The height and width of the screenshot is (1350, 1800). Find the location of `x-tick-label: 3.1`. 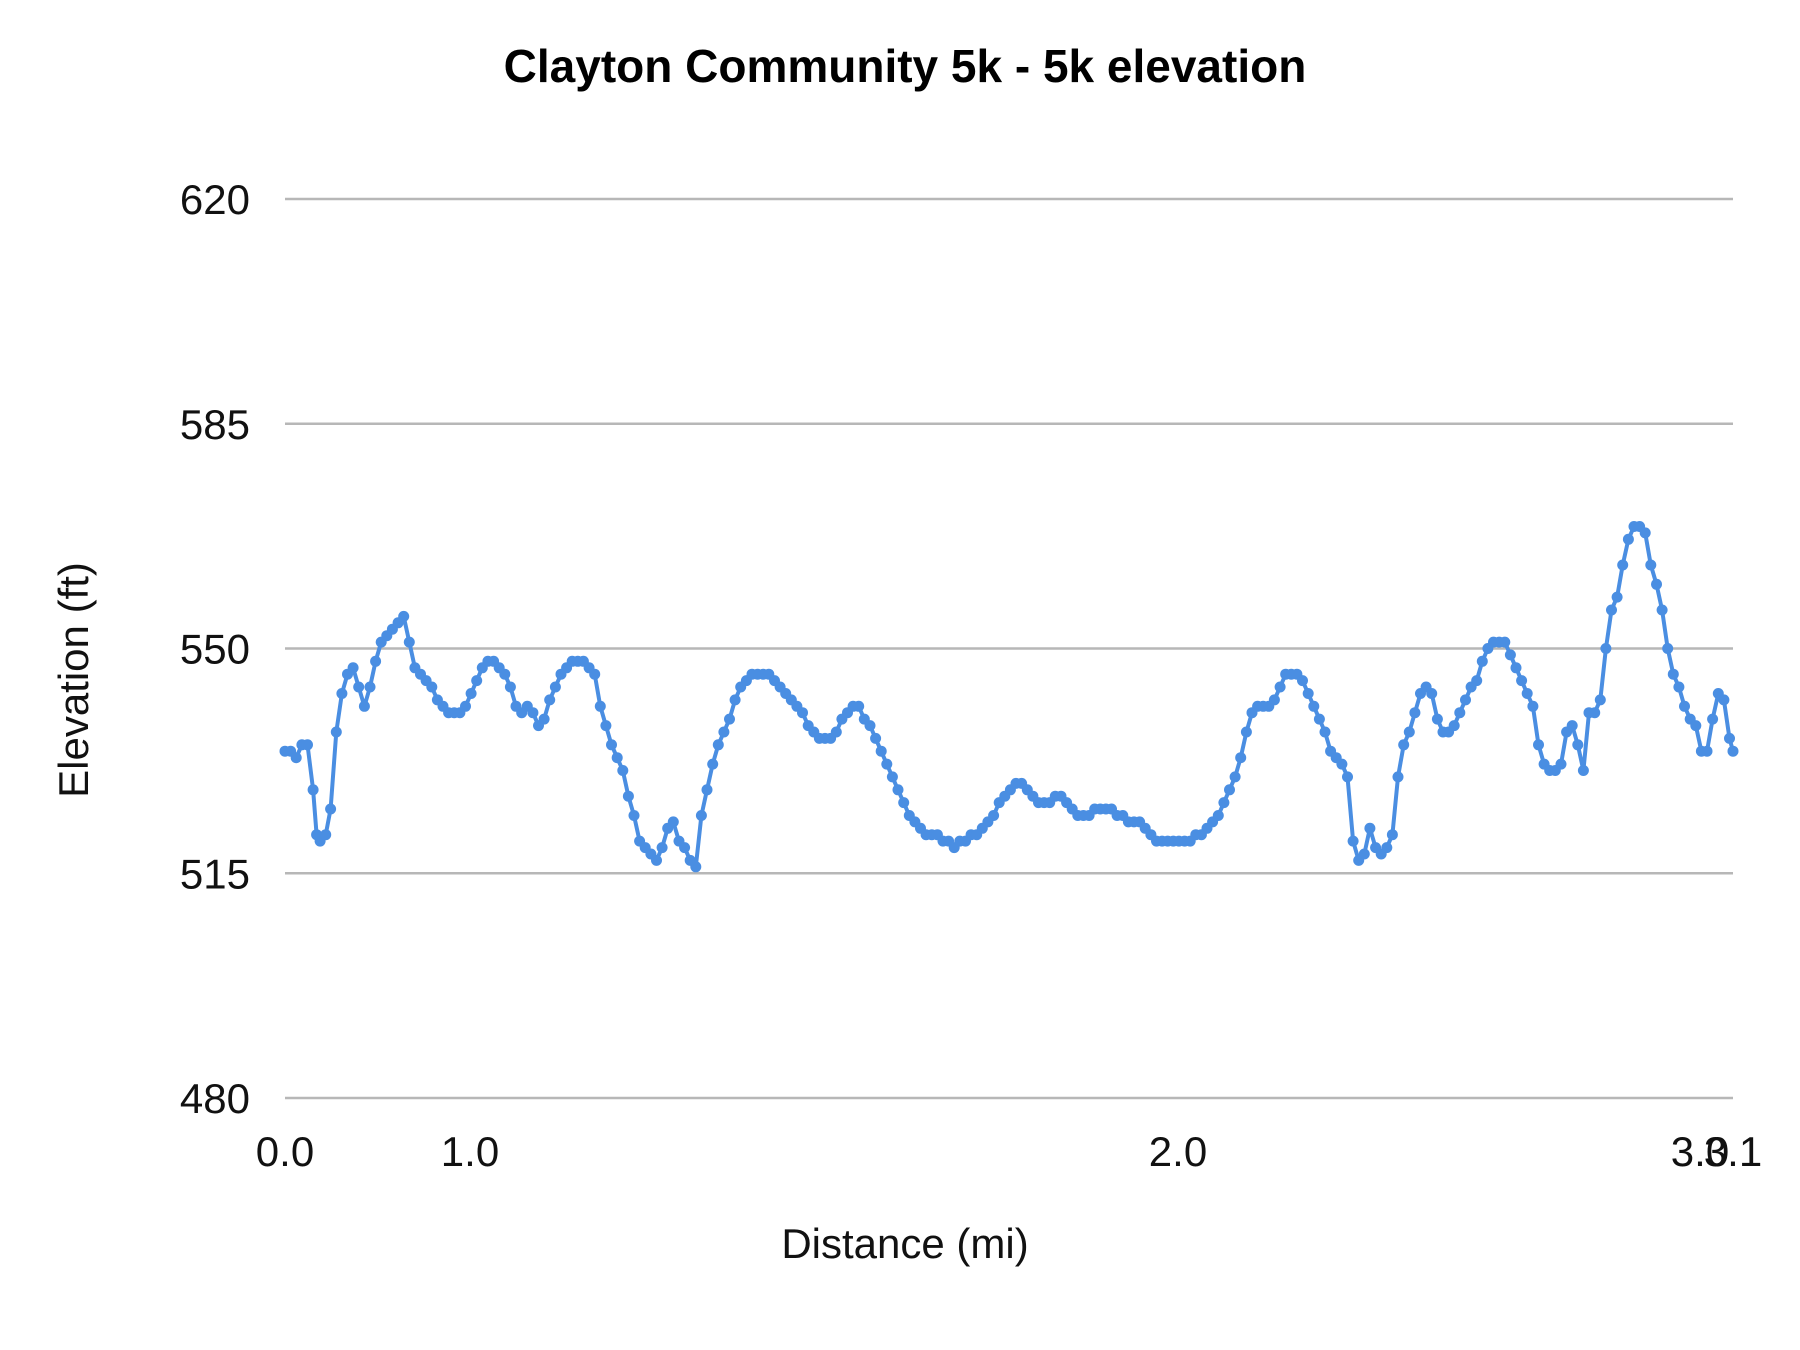

x-tick-label: 3.1 is located at coordinates (1733, 1151).